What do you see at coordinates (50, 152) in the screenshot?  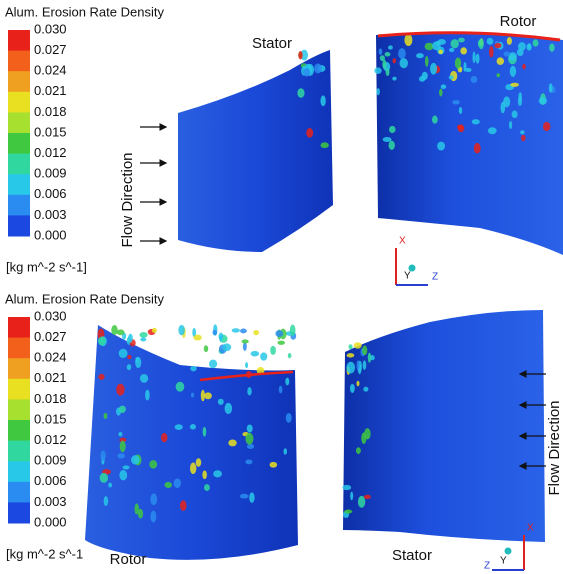 I see `legend-tick-label: 0.012` at bounding box center [50, 152].